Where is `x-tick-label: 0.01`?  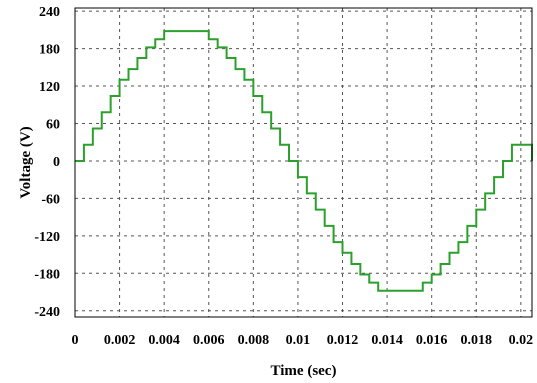
x-tick-label: 0.01 is located at coordinates (298, 340).